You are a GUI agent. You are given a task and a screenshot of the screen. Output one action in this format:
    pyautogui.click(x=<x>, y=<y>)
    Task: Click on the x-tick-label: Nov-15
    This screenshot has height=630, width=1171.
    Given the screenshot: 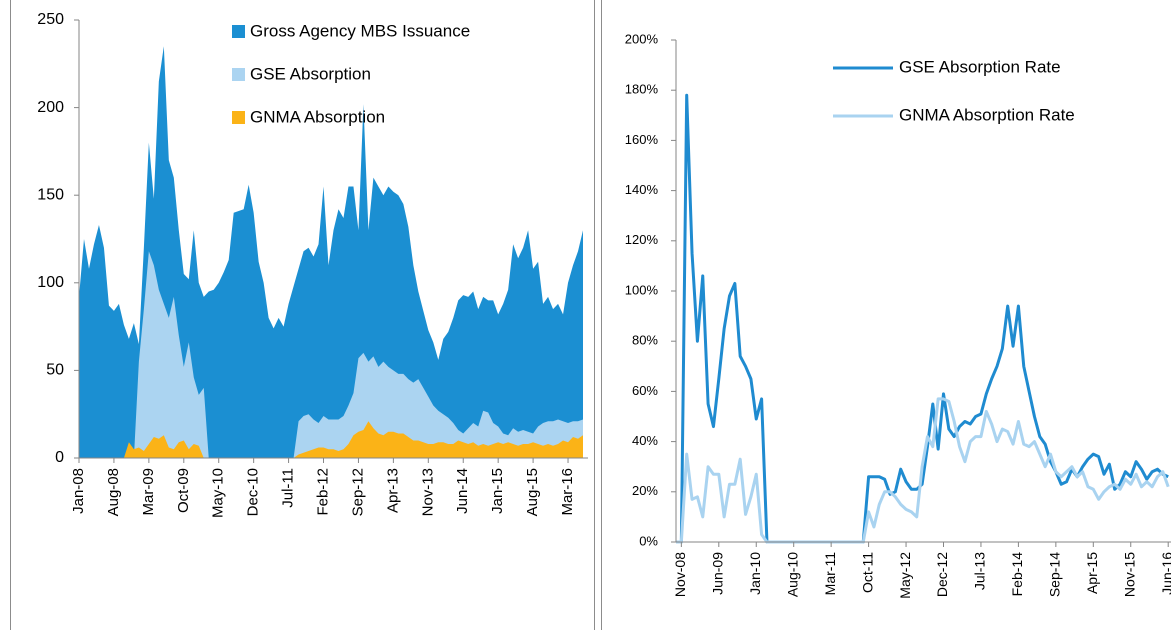 What is the action you would take?
    pyautogui.click(x=1129, y=574)
    